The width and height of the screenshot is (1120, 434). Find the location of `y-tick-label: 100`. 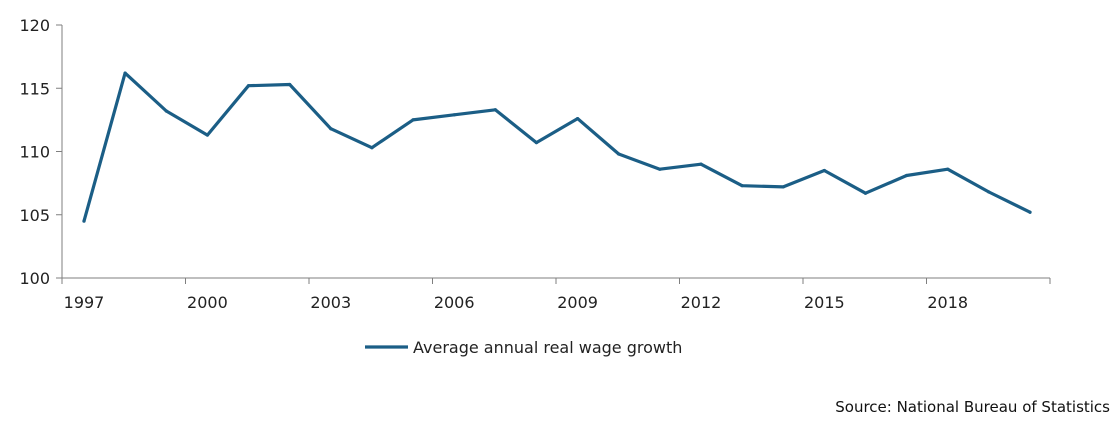

y-tick-label: 100 is located at coordinates (34, 278).